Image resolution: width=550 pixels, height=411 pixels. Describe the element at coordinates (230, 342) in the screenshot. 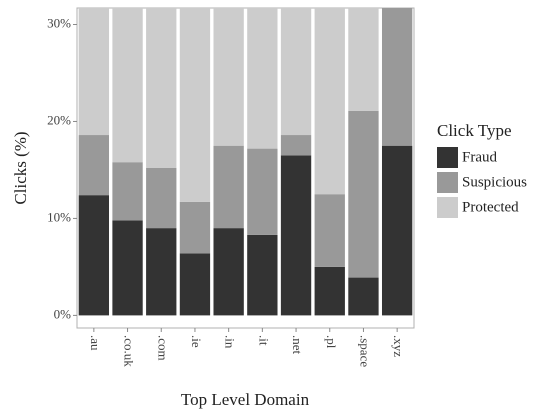

I see `x-tick-label: .in` at that location.